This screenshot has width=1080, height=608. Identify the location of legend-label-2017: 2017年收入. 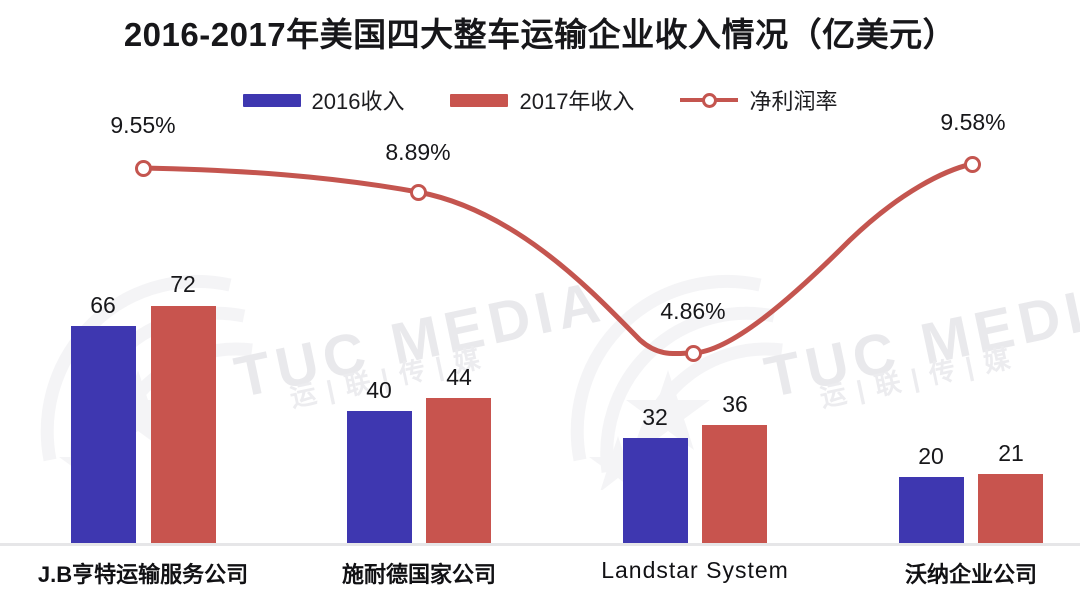
(577, 101).